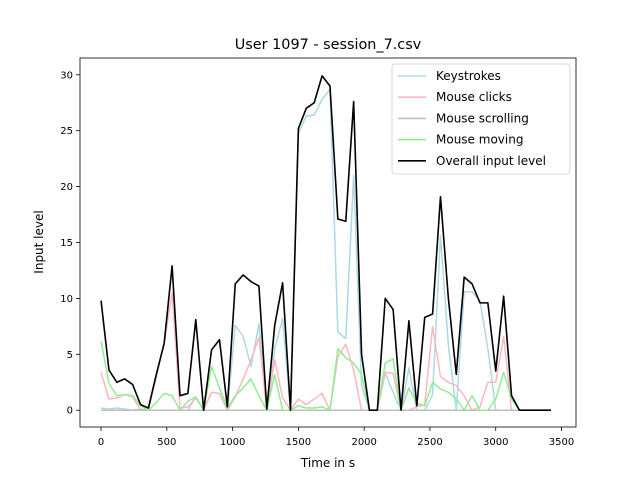 The width and height of the screenshot is (640, 484). Describe the element at coordinates (495, 442) in the screenshot. I see `x-tick-label: 3000` at that location.